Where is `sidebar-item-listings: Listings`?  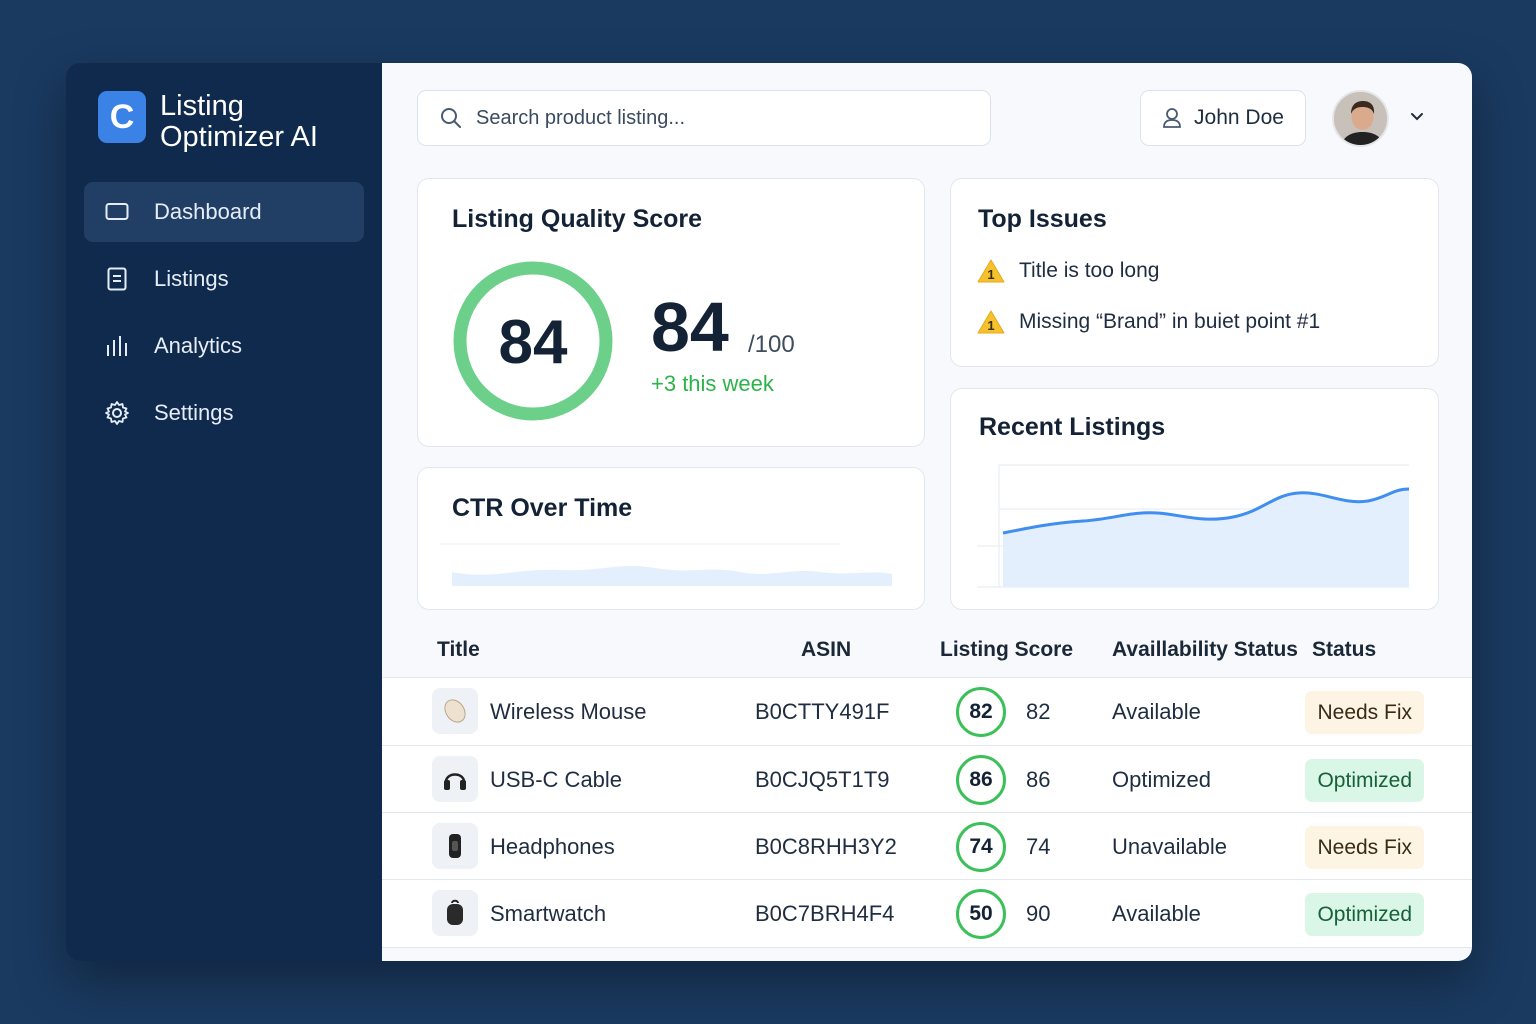 sidebar-item-listings: Listings is located at coordinates (224, 279).